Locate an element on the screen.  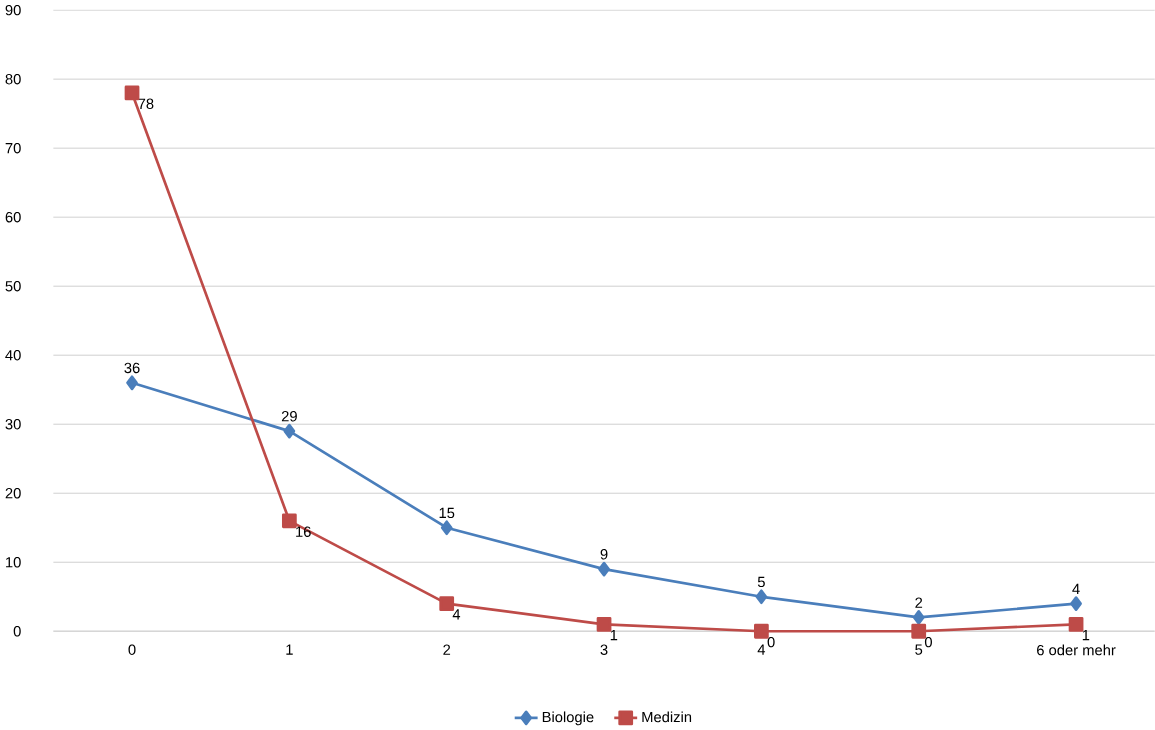
x-tick-label: 6 oder mehr is located at coordinates (1076, 650).